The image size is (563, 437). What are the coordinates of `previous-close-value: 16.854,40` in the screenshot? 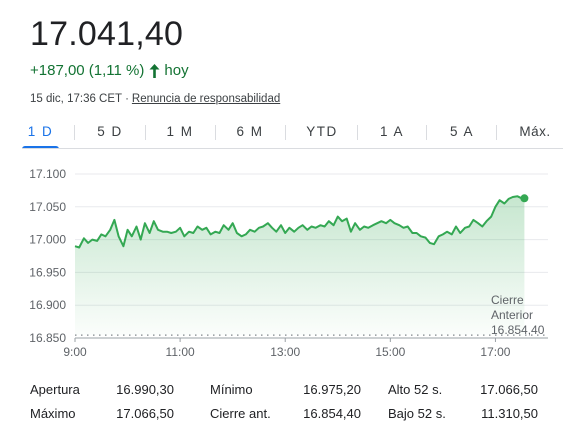 It's located at (518, 330).